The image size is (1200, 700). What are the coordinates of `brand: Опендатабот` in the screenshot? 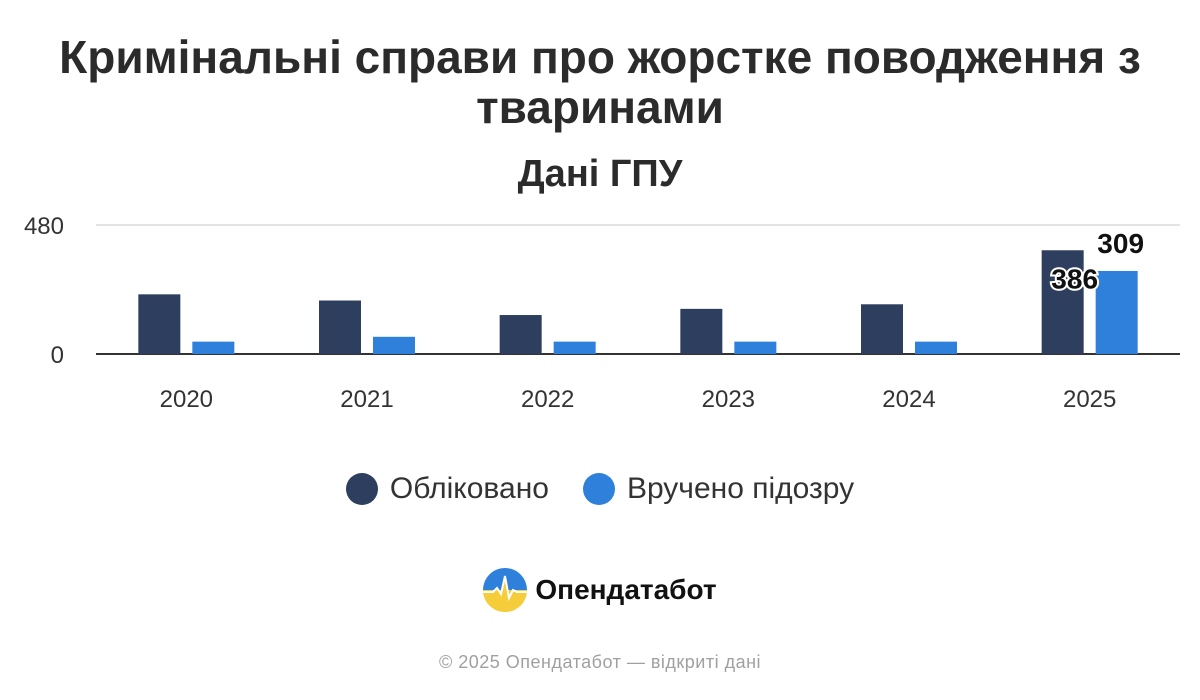 It's located at (600, 590).